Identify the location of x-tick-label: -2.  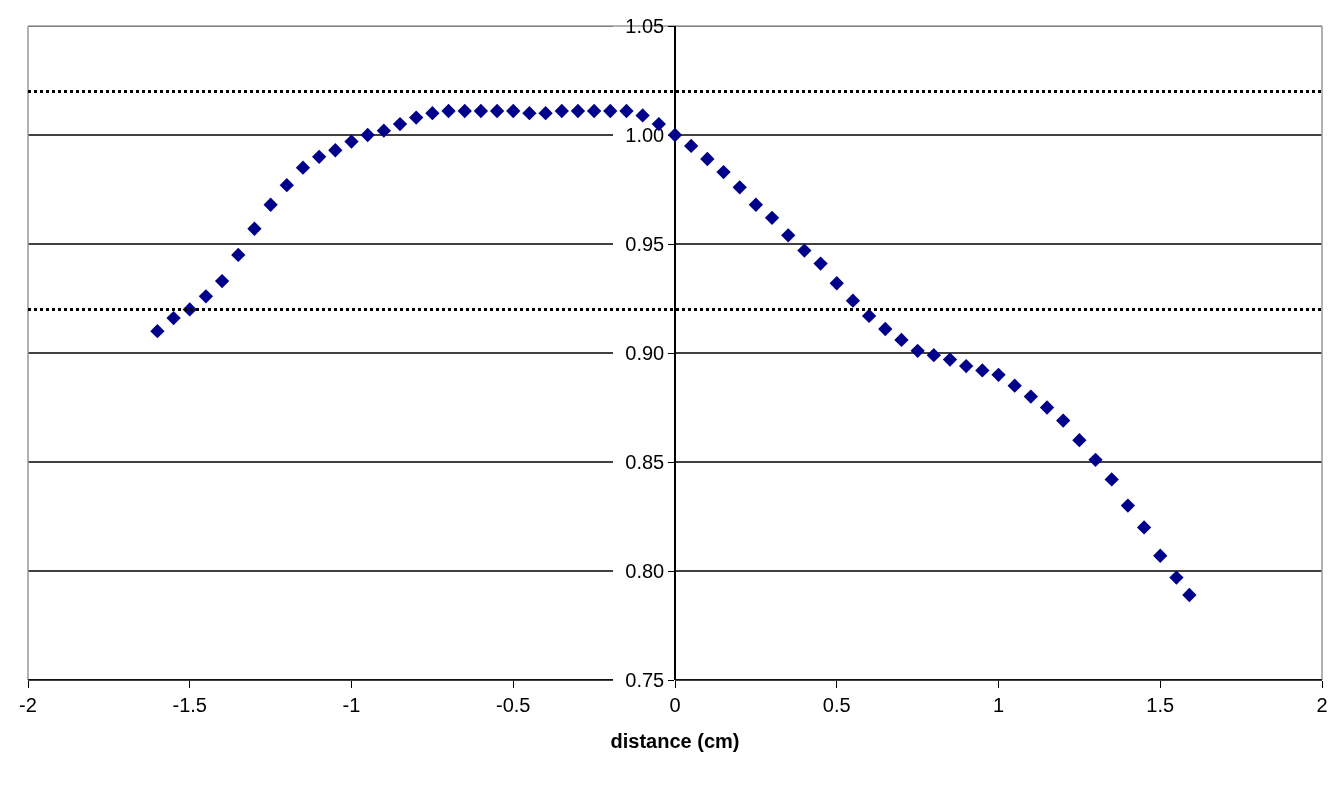
(28, 705).